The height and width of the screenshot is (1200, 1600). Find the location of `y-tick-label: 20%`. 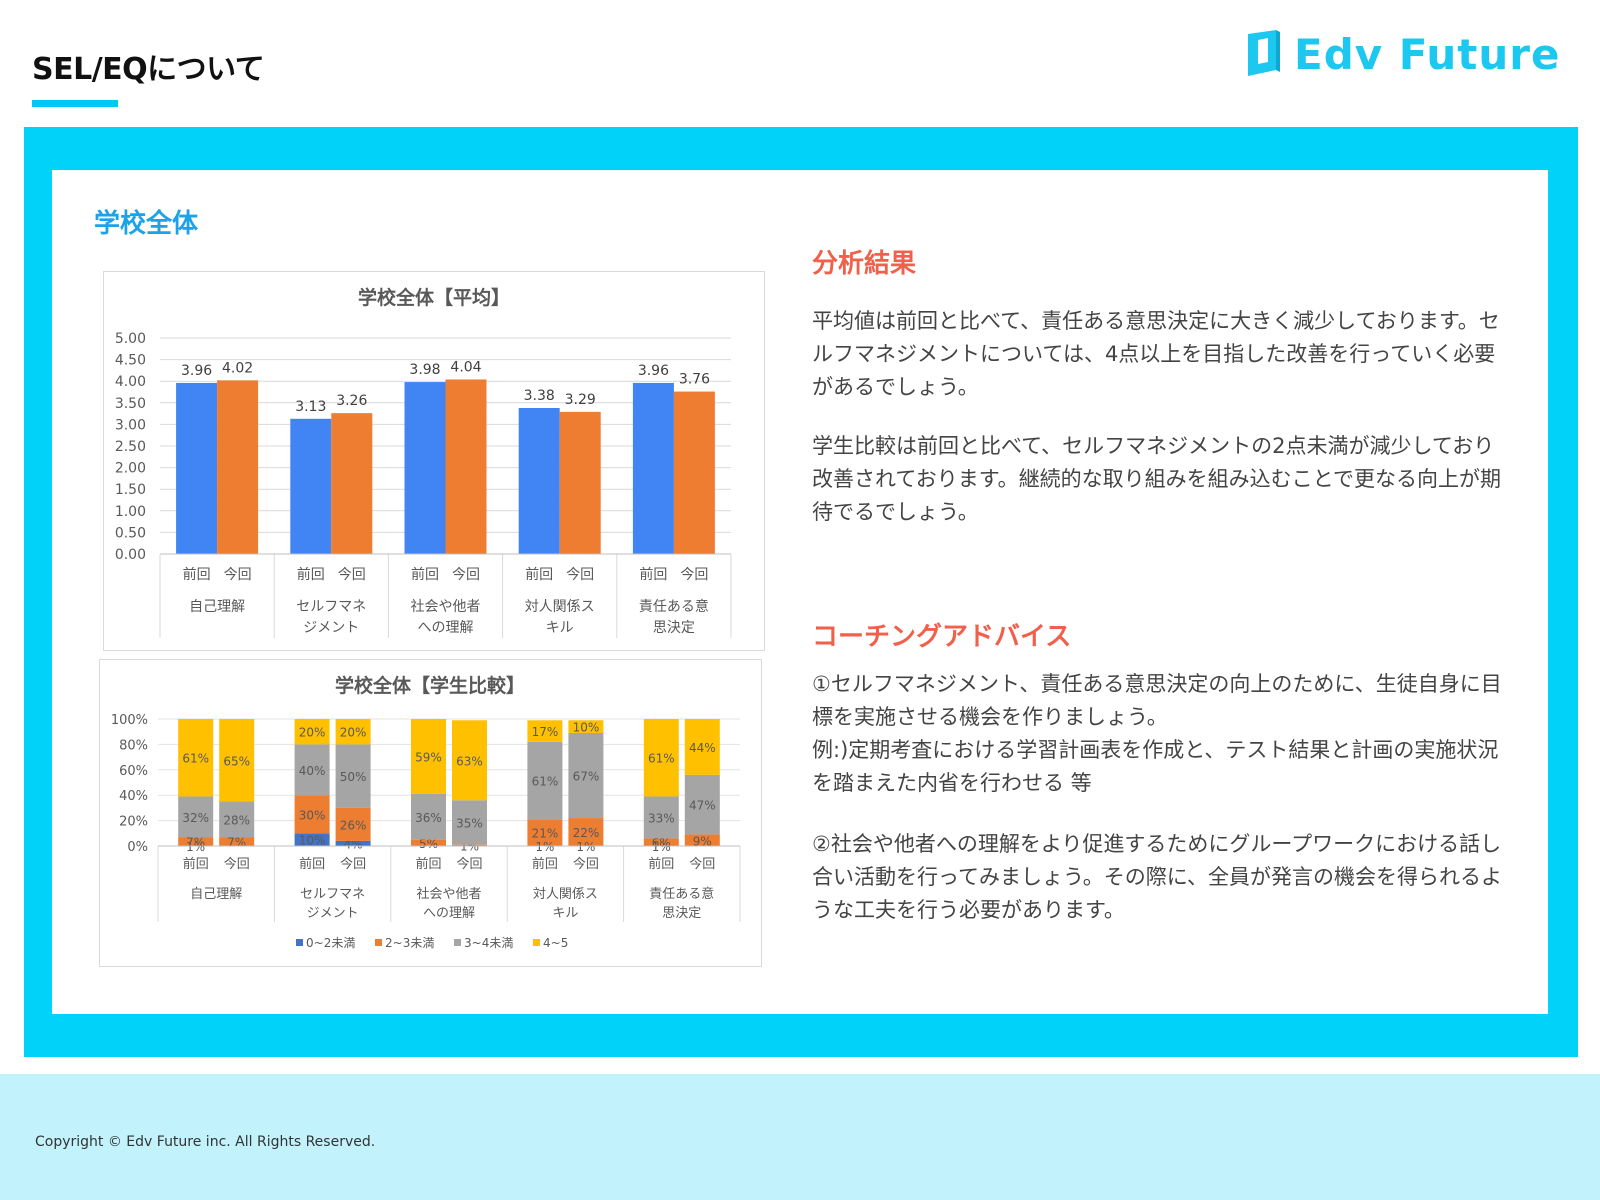

y-tick-label: 20% is located at coordinates (133, 822).